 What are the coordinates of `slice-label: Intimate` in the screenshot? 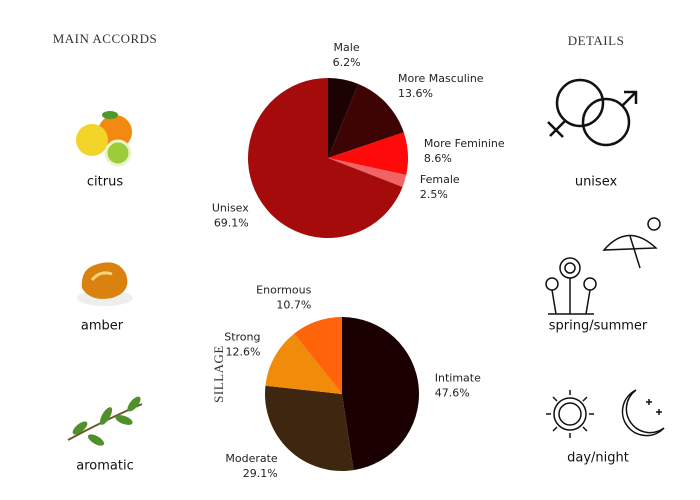 It's located at (458, 377).